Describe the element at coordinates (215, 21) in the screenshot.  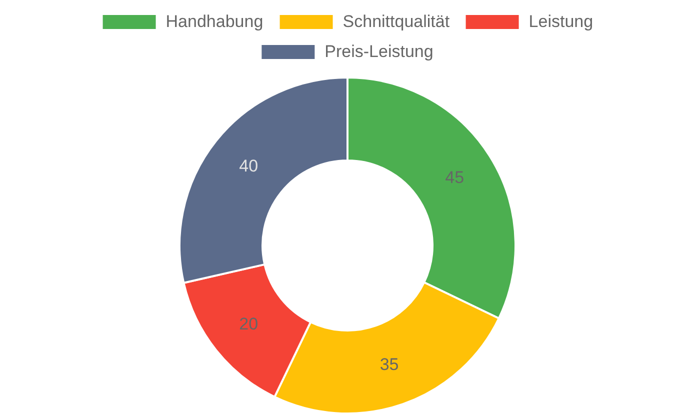
I see `legend-label: Handhabung` at that location.